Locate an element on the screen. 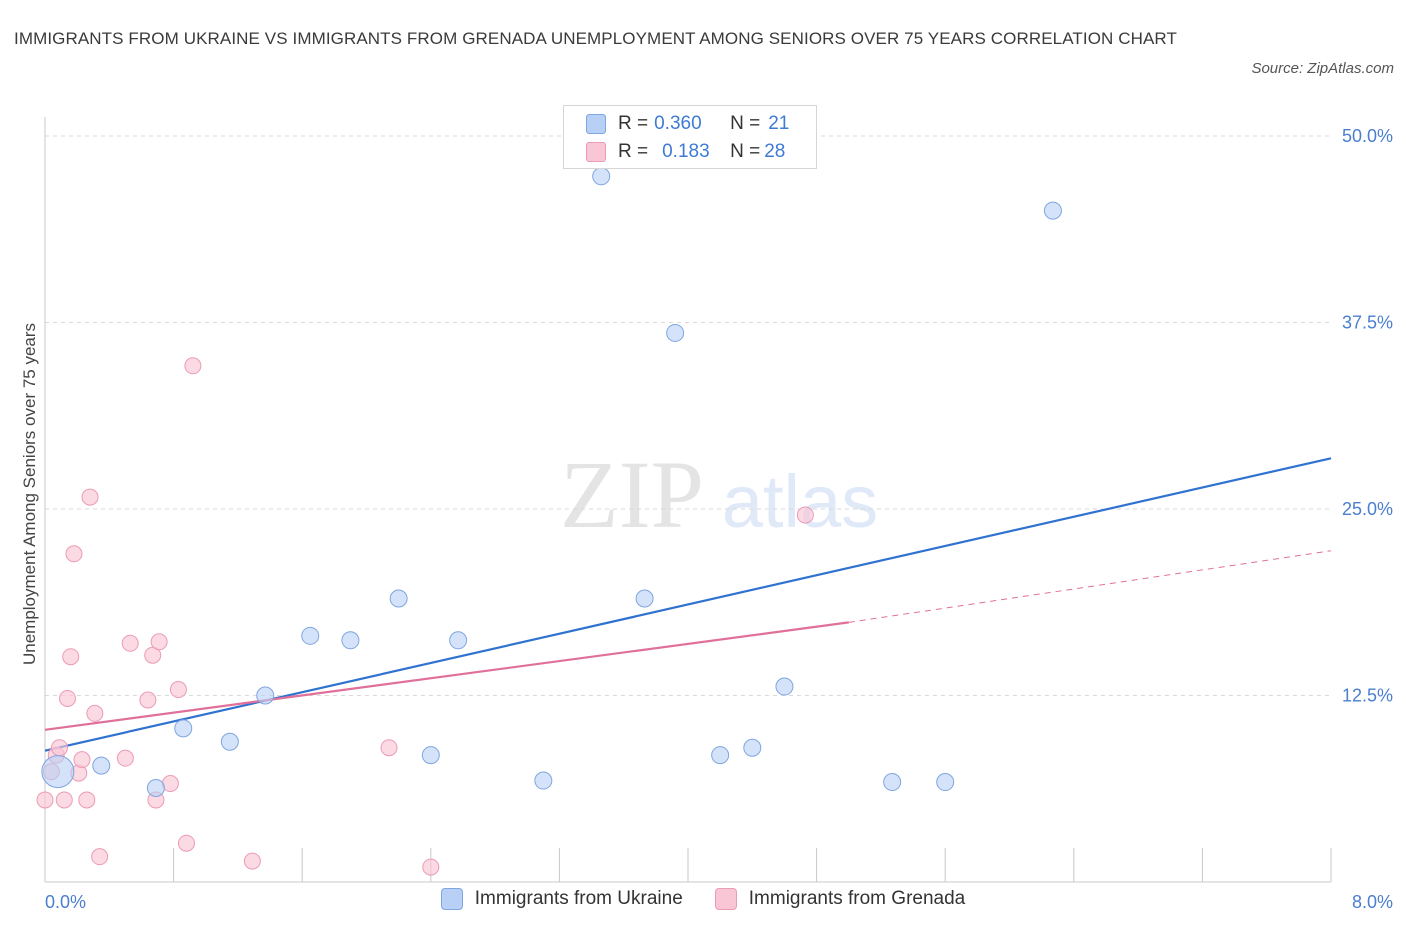 This screenshot has height=930, width=1406. y-tick-label: 12.5% is located at coordinates (1367, 696).